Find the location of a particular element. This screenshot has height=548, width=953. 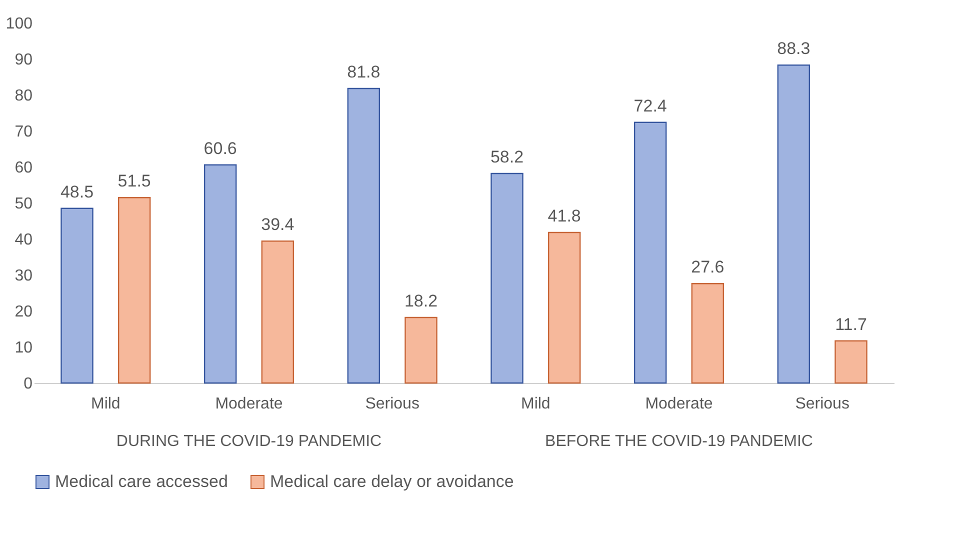

data-label: 27.6 is located at coordinates (707, 267).